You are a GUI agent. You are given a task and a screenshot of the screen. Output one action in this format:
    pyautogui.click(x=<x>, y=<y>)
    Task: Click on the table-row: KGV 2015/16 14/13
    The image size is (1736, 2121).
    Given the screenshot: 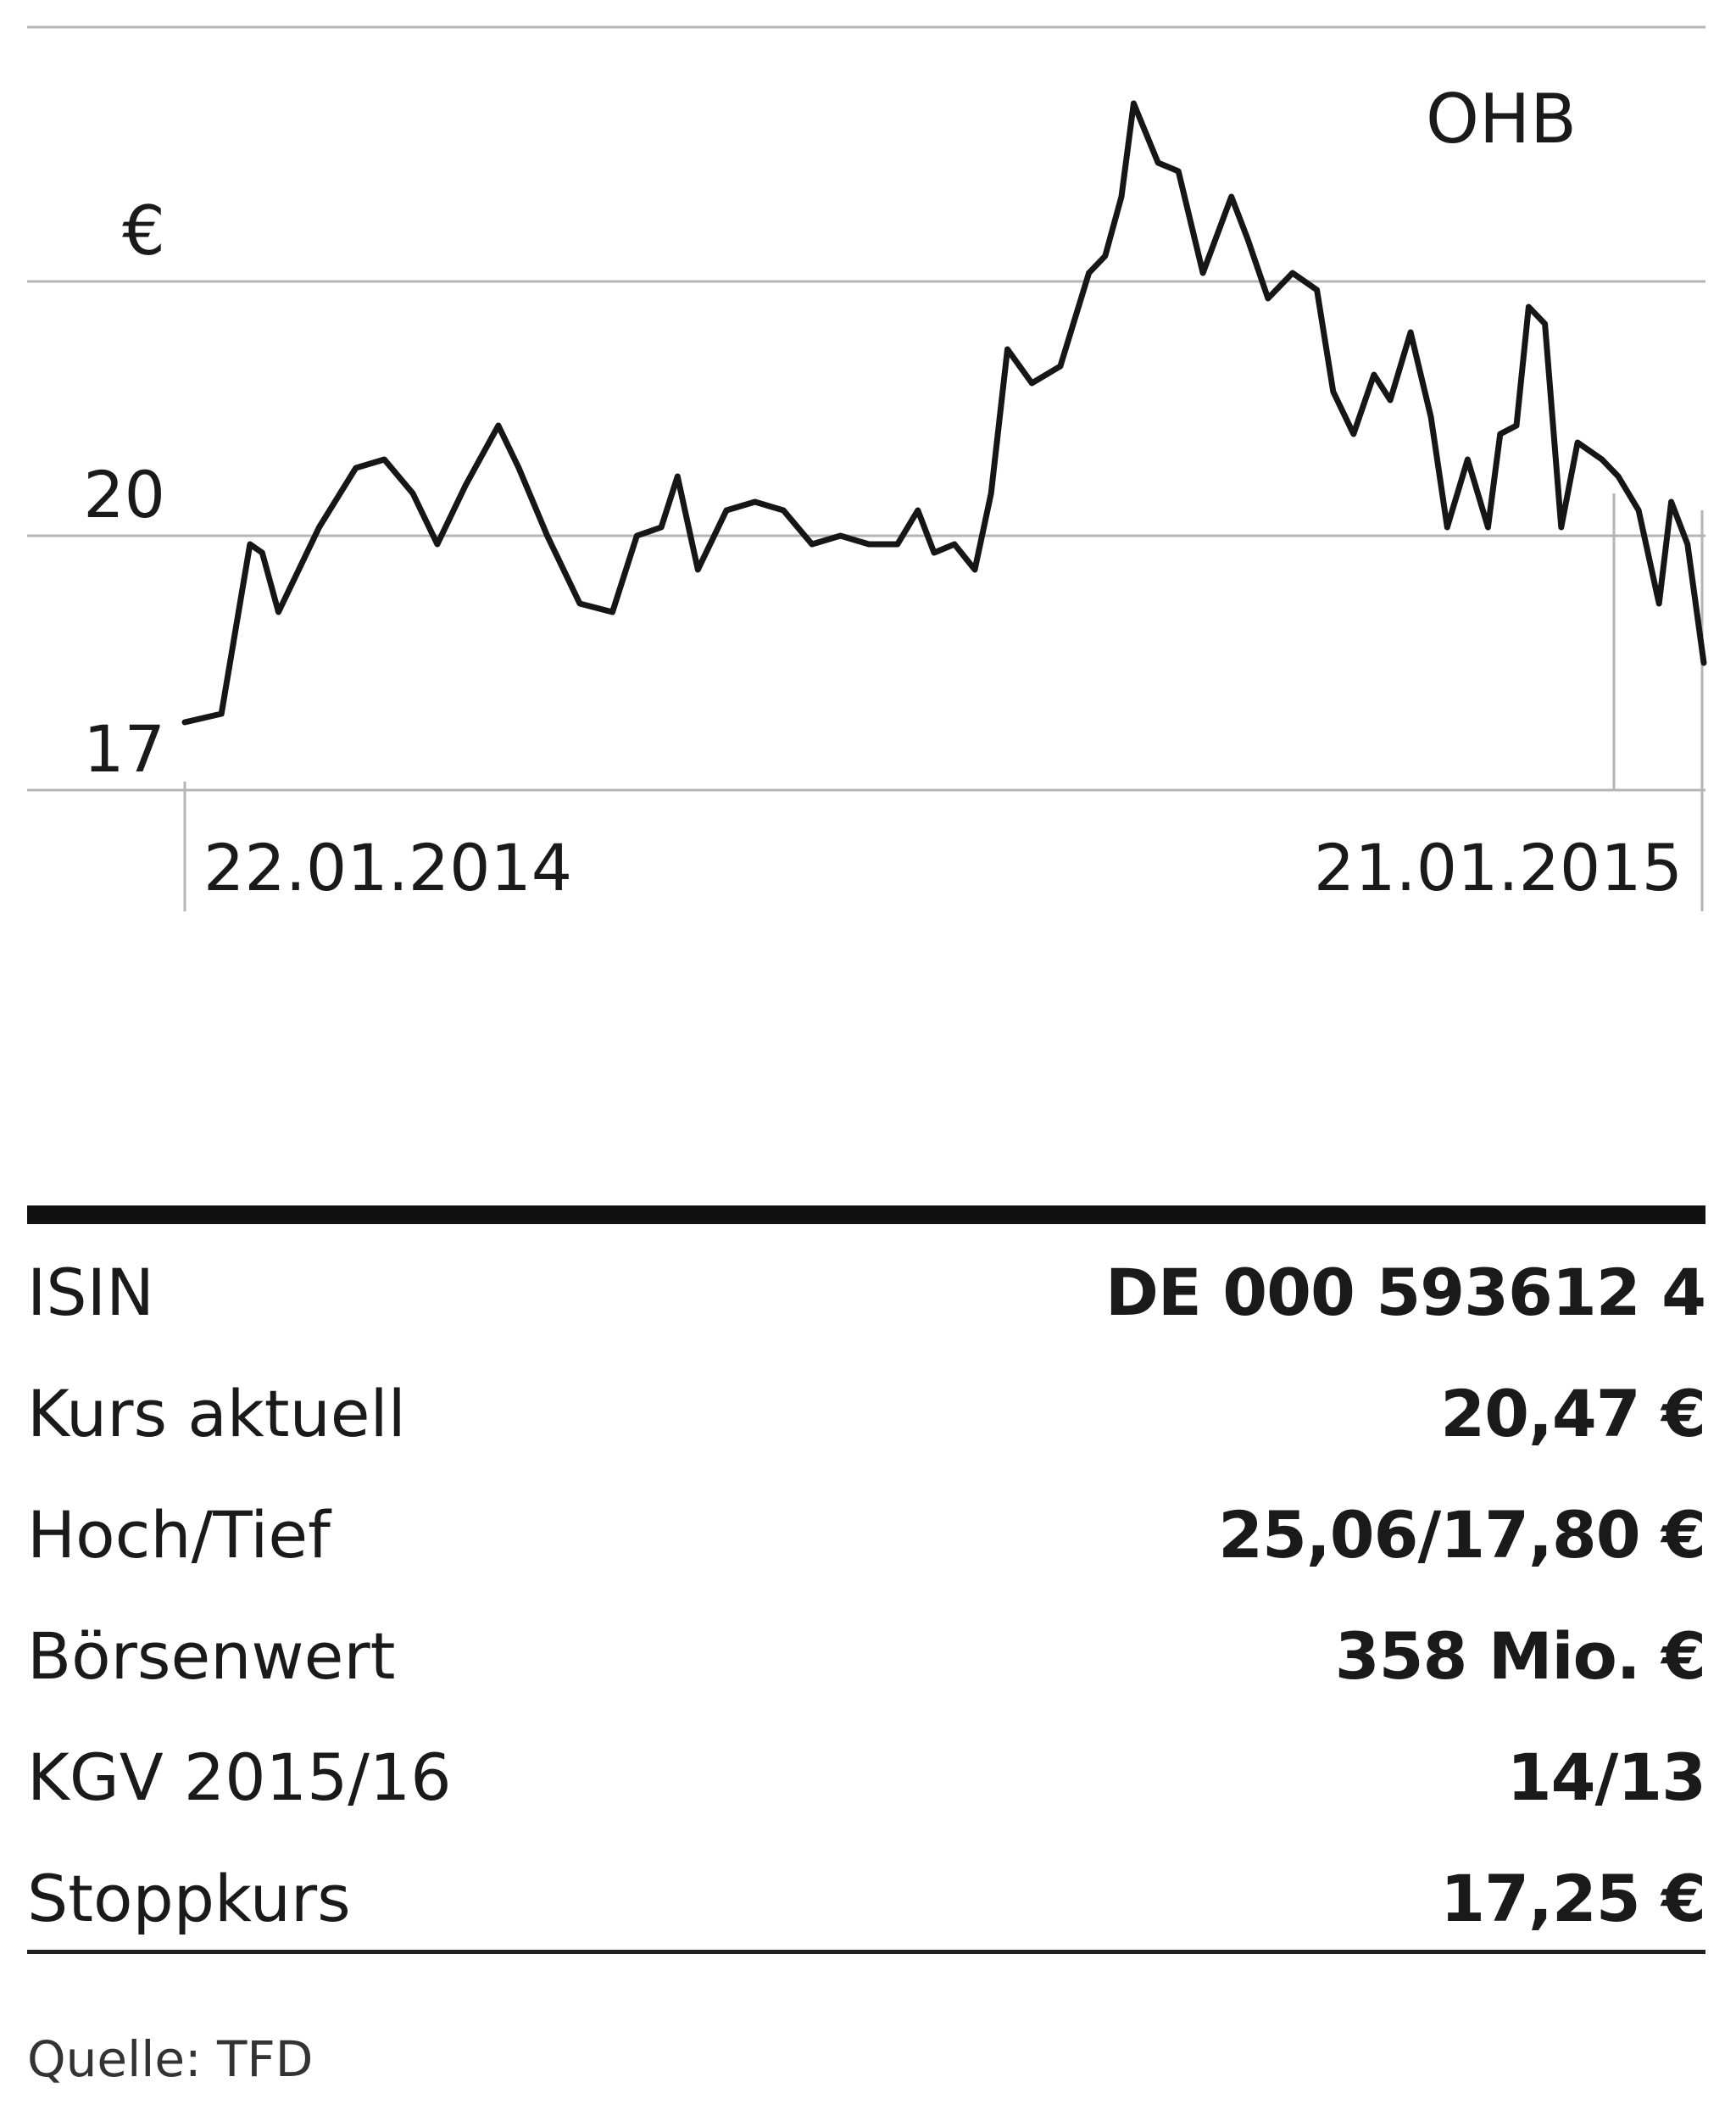 What is the action you would take?
    pyautogui.click(x=866, y=1777)
    